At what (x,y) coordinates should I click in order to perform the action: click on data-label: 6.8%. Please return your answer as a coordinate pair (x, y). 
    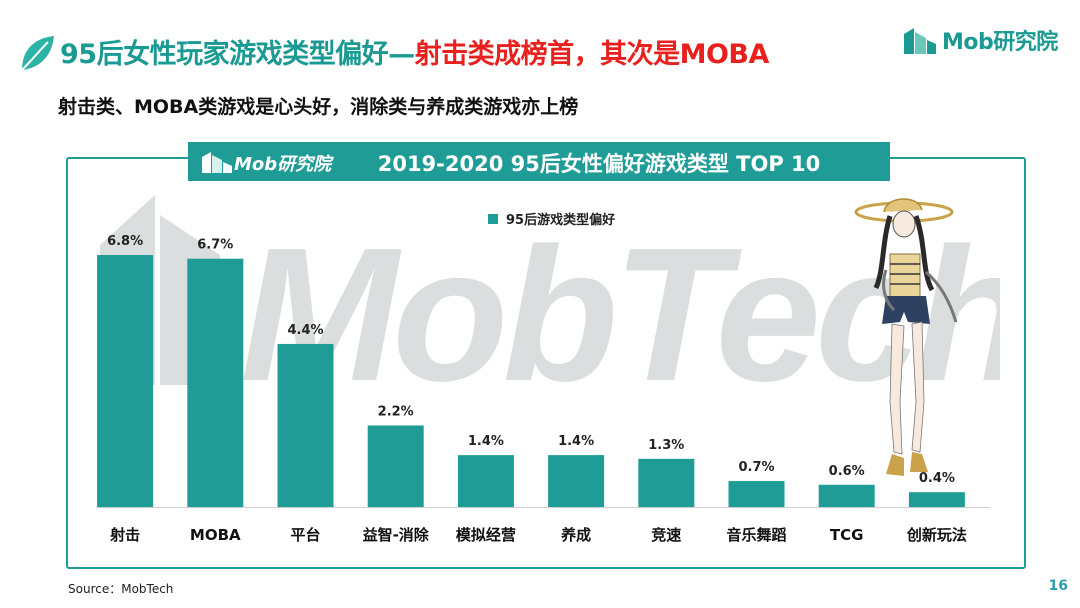
    Looking at the image, I should click on (125, 241).